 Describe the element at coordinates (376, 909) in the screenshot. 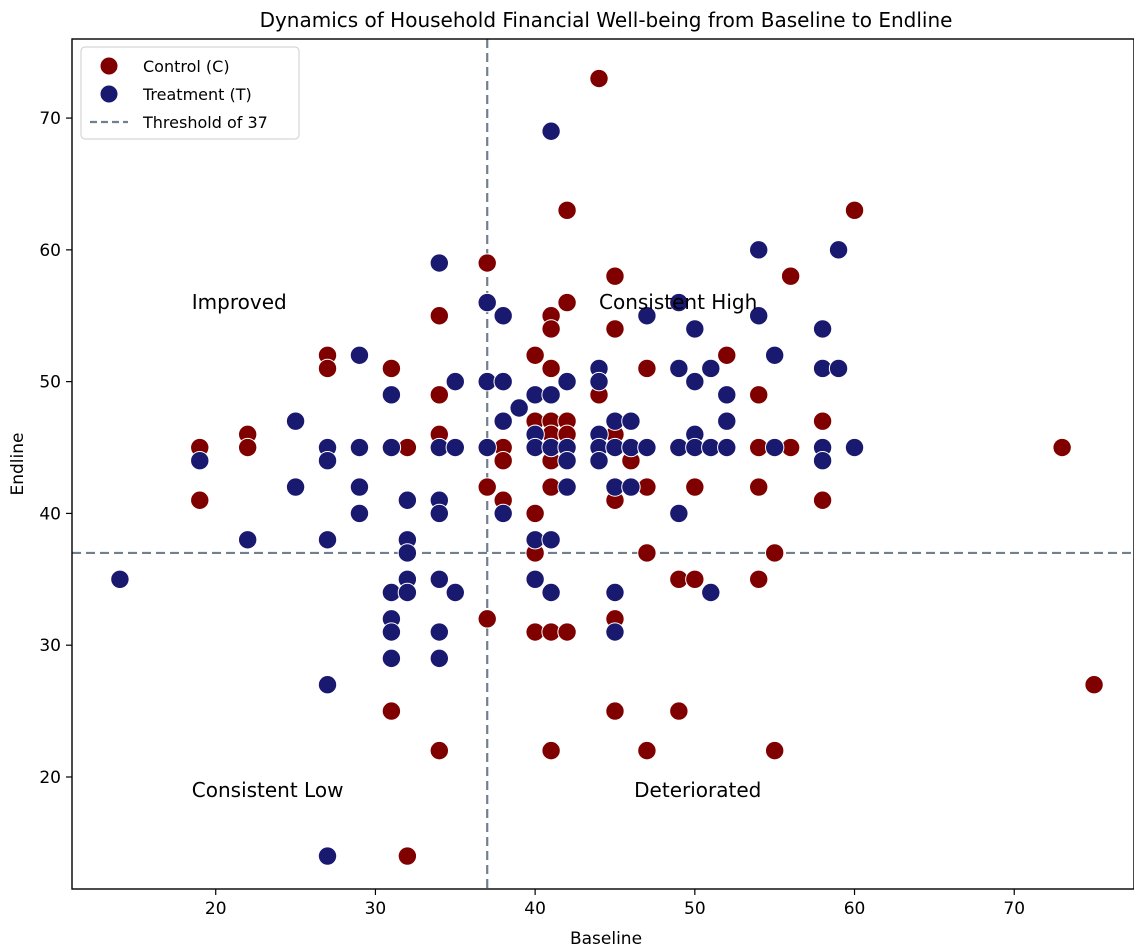

I see `x-tick-label: 30` at that location.